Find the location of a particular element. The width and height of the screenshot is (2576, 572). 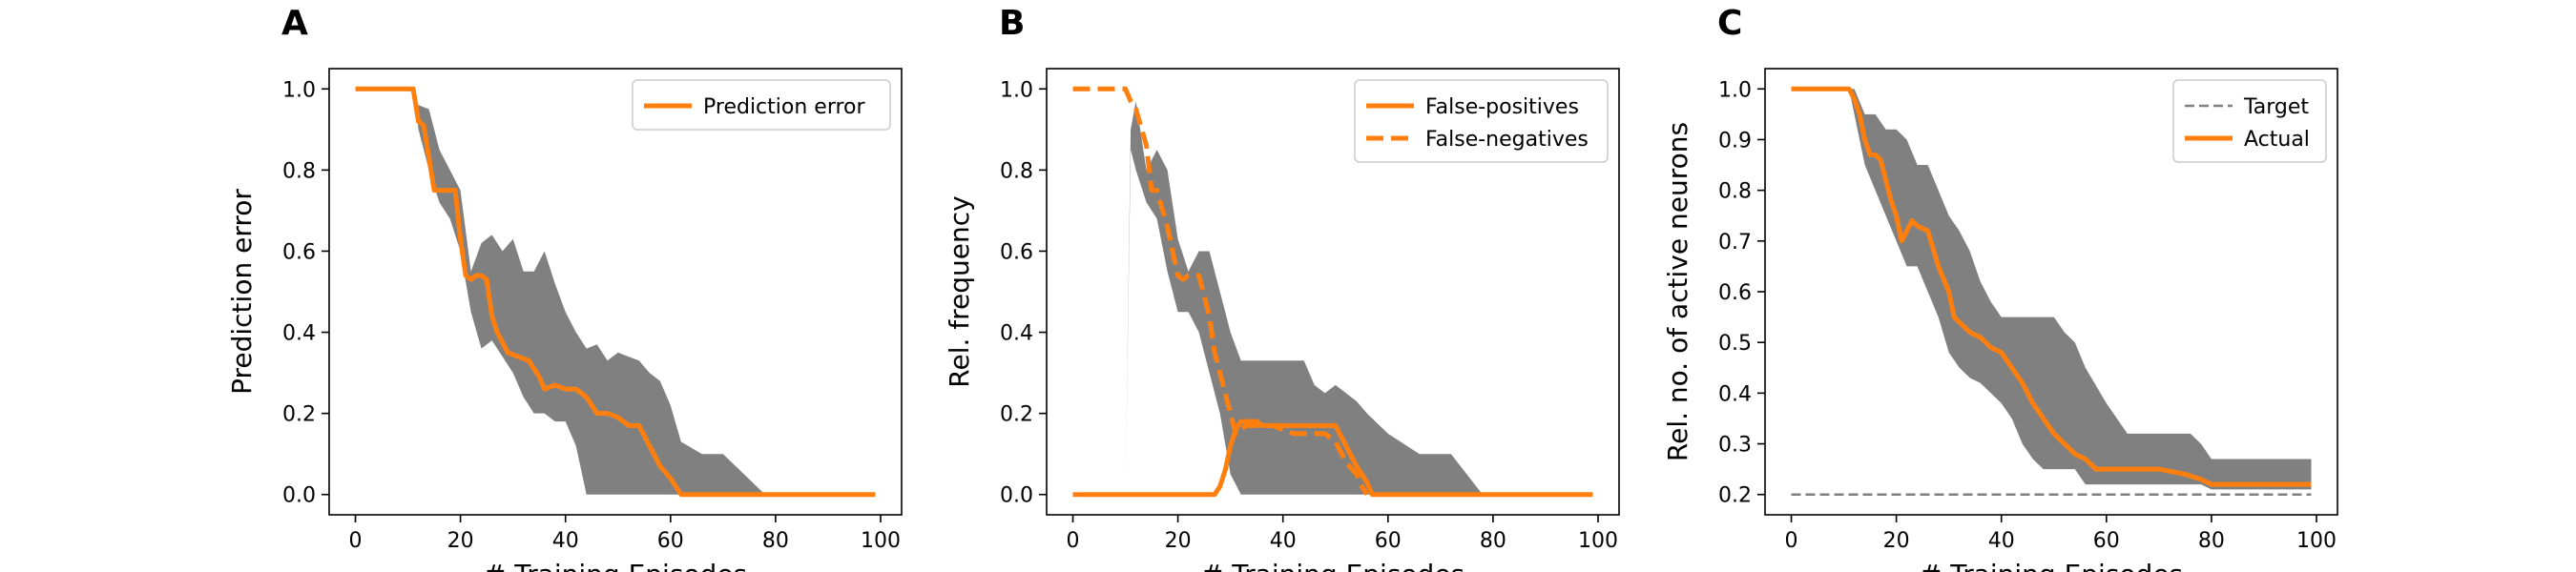

legend-label: False-positives is located at coordinates (1502, 107).